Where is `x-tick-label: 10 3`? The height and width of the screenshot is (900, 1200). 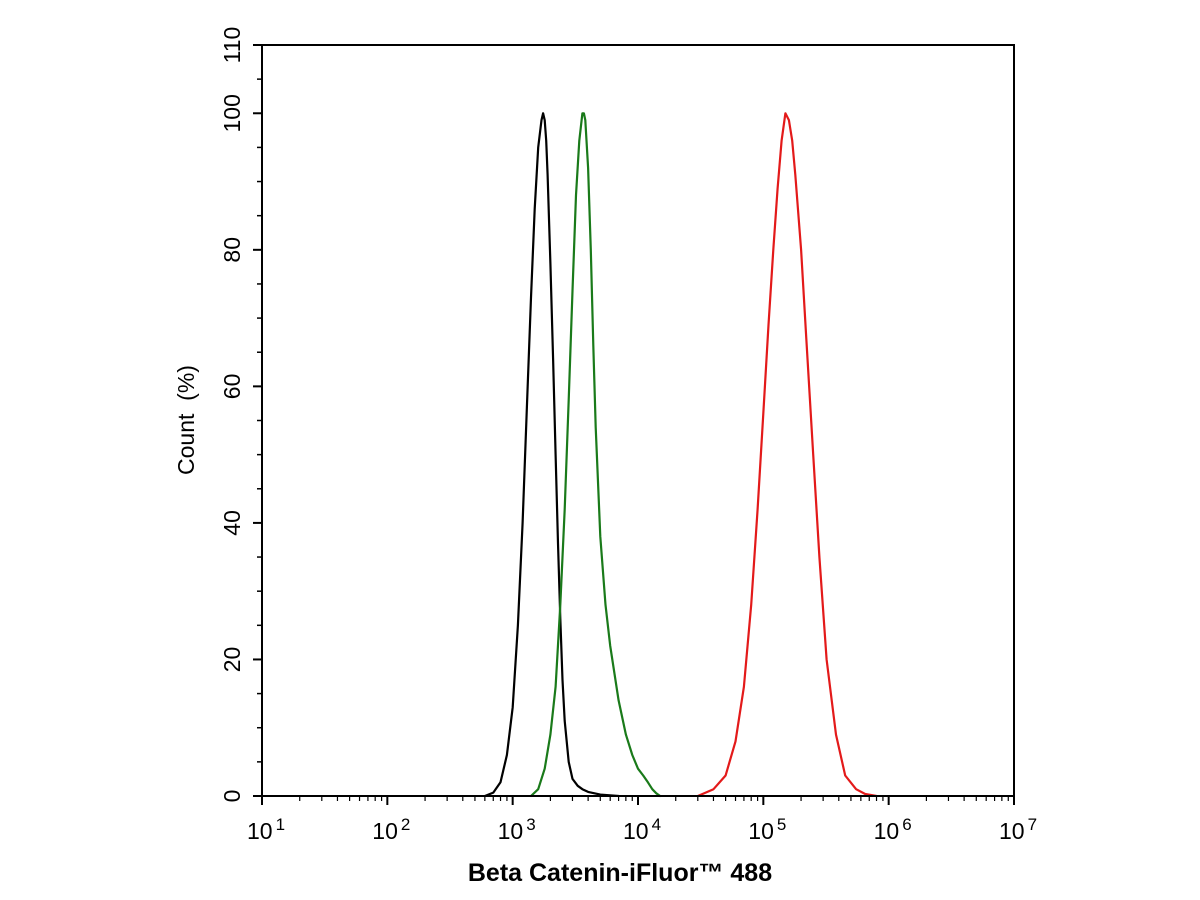
x-tick-label: 10 3 is located at coordinates (517, 829).